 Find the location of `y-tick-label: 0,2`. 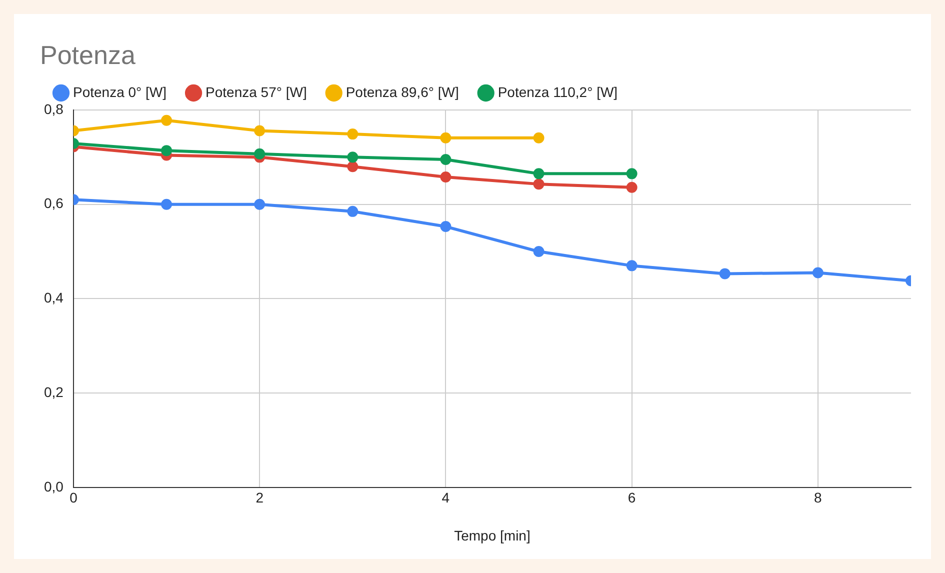

y-tick-label: 0,2 is located at coordinates (54, 392).